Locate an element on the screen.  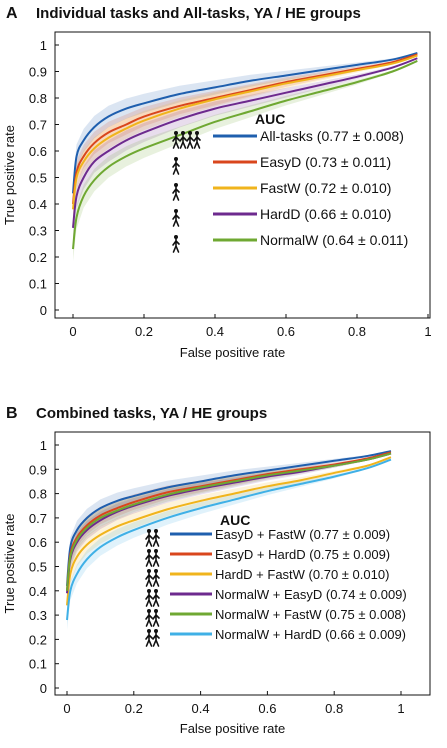
confidence-band is located at coordinates (229, 523).